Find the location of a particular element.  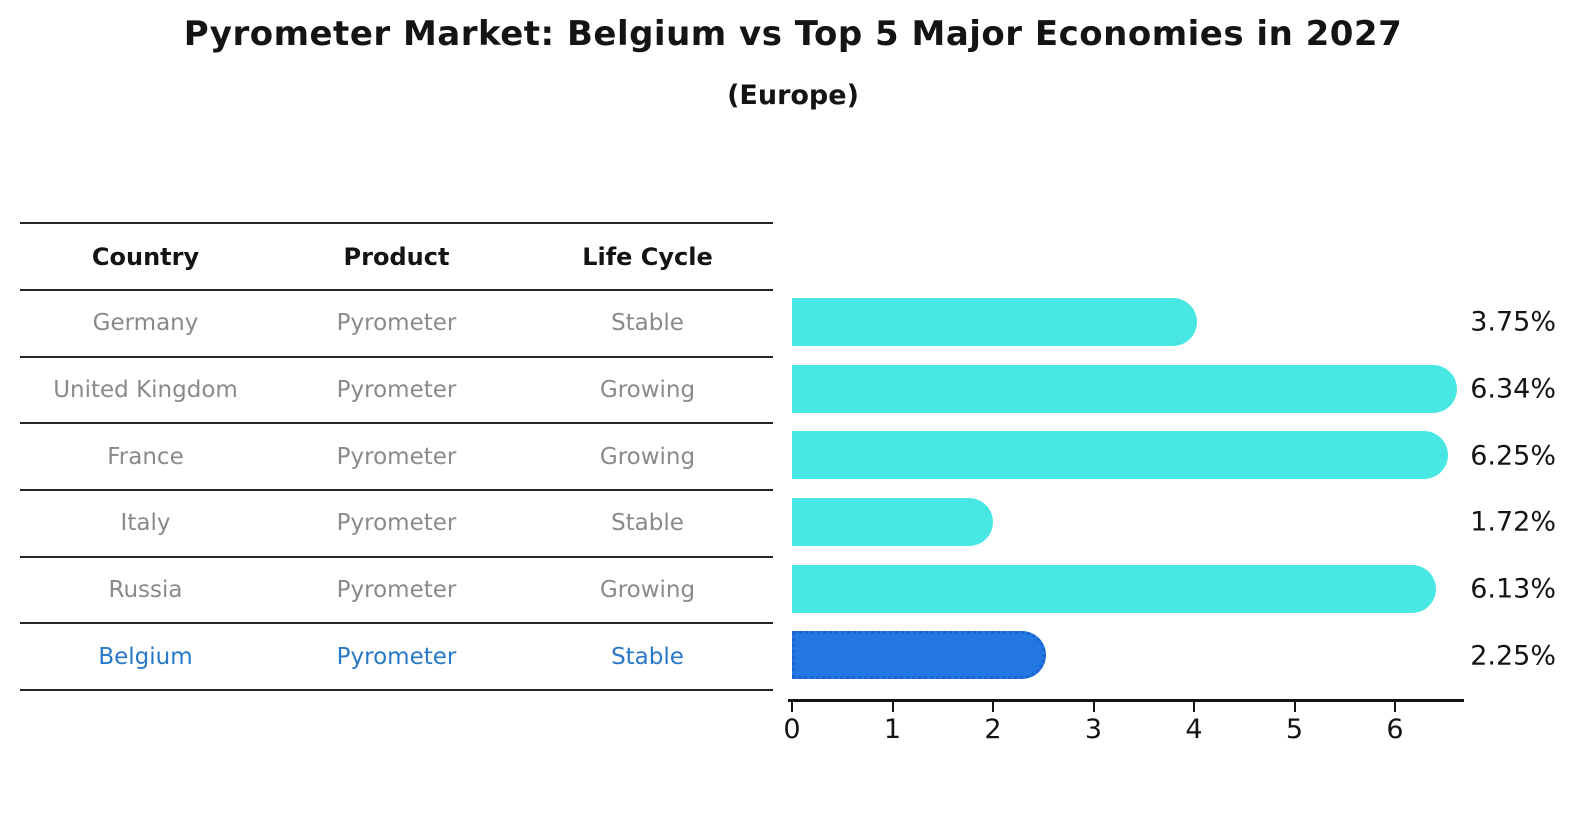

bar-row-belgium: 2.25% is located at coordinates (1189, 655).